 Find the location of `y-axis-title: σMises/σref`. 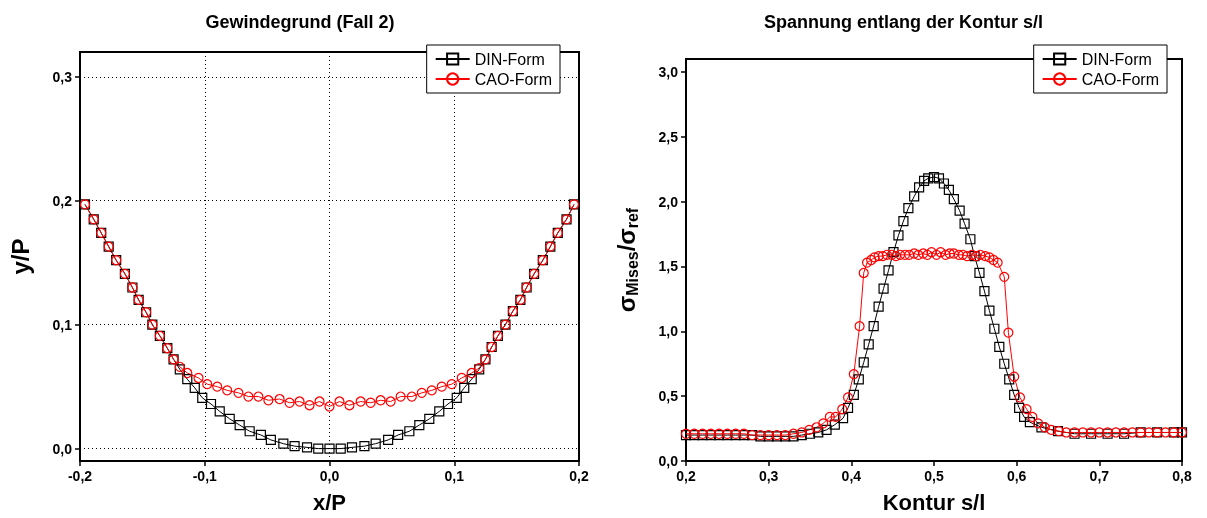

y-axis-title: σMises/σref is located at coordinates (626, 260).